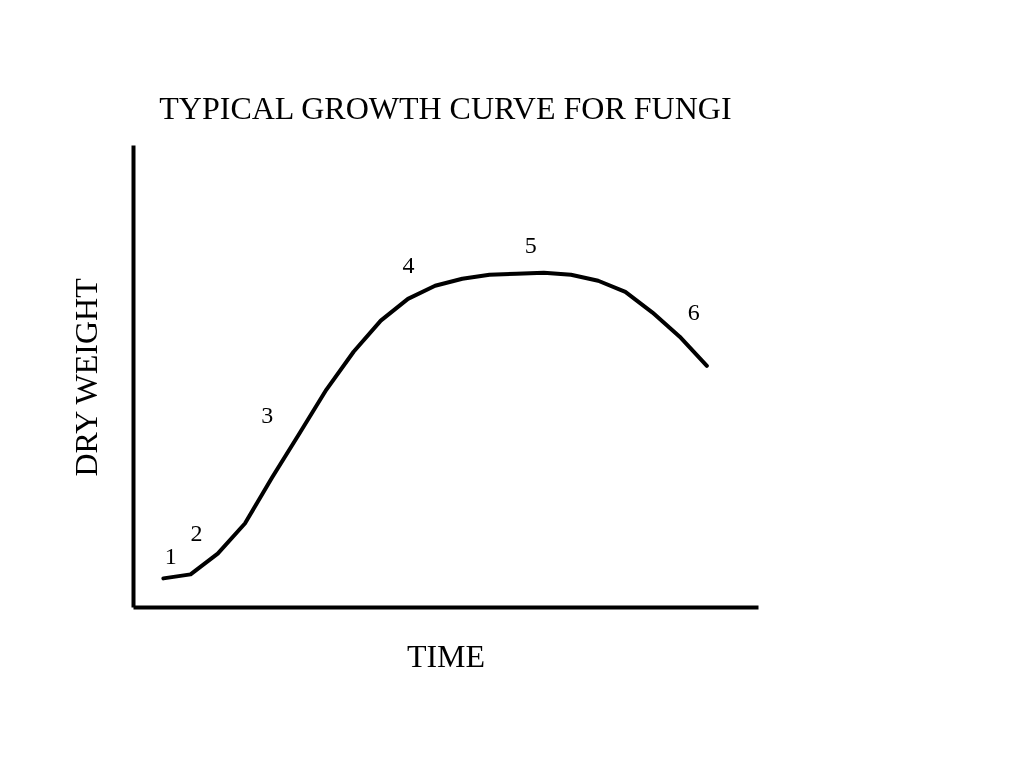  I want to click on annotation: 3, so click(267, 415).